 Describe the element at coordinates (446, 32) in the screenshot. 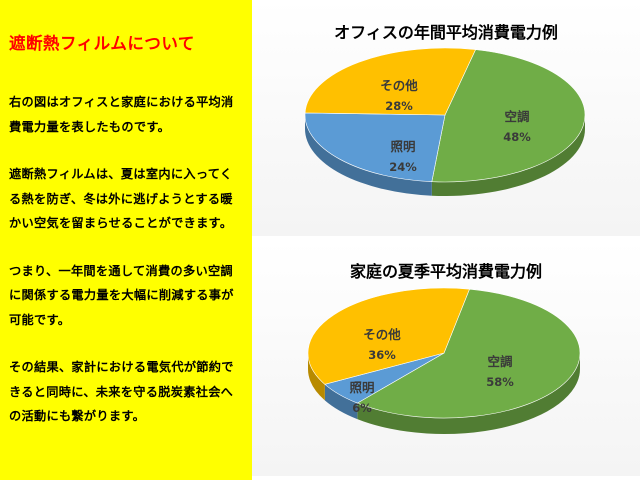

I see `chart-title: オフィスの年間平均消費電力例` at that location.